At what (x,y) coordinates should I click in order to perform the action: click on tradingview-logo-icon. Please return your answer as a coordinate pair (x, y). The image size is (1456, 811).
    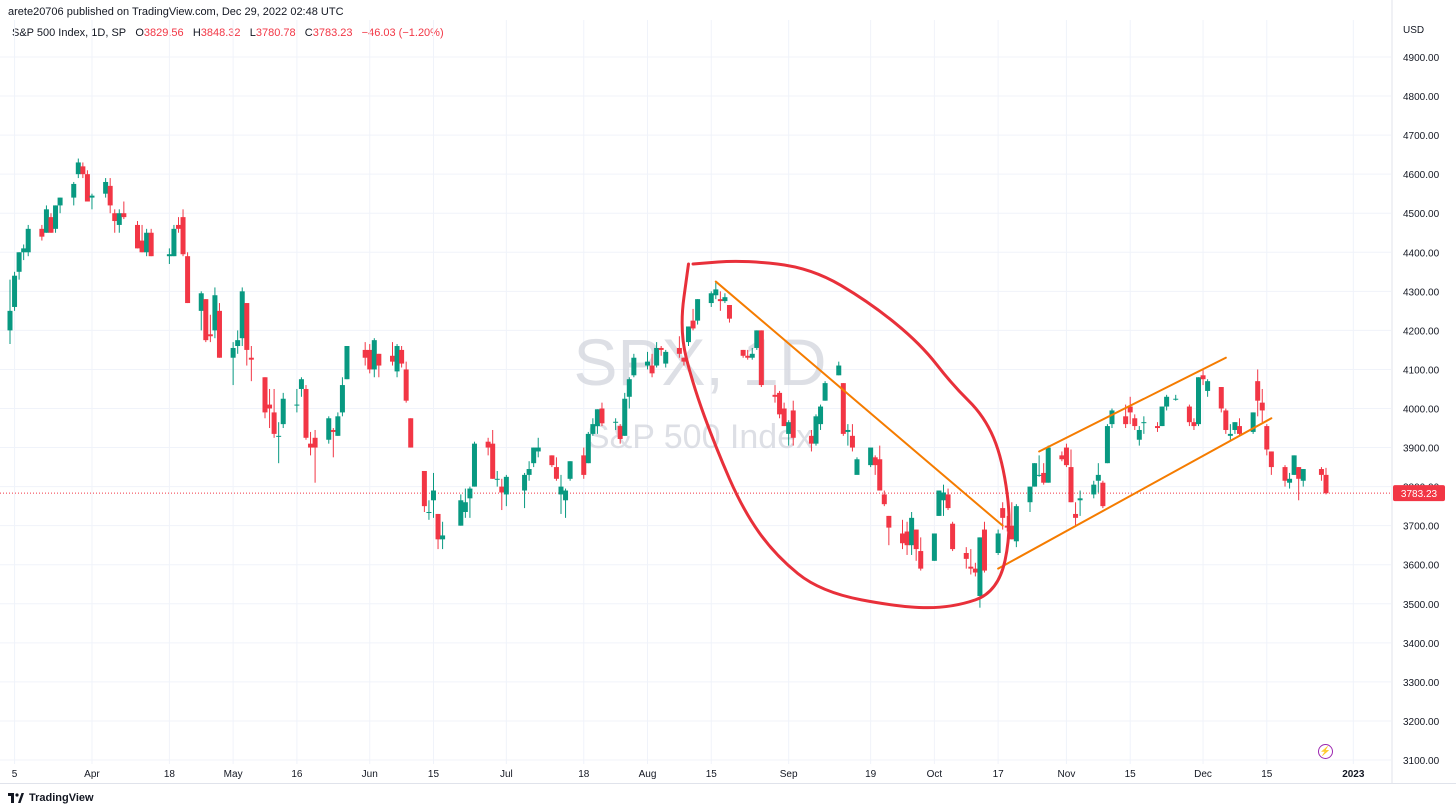
    Looking at the image, I should click on (16, 798).